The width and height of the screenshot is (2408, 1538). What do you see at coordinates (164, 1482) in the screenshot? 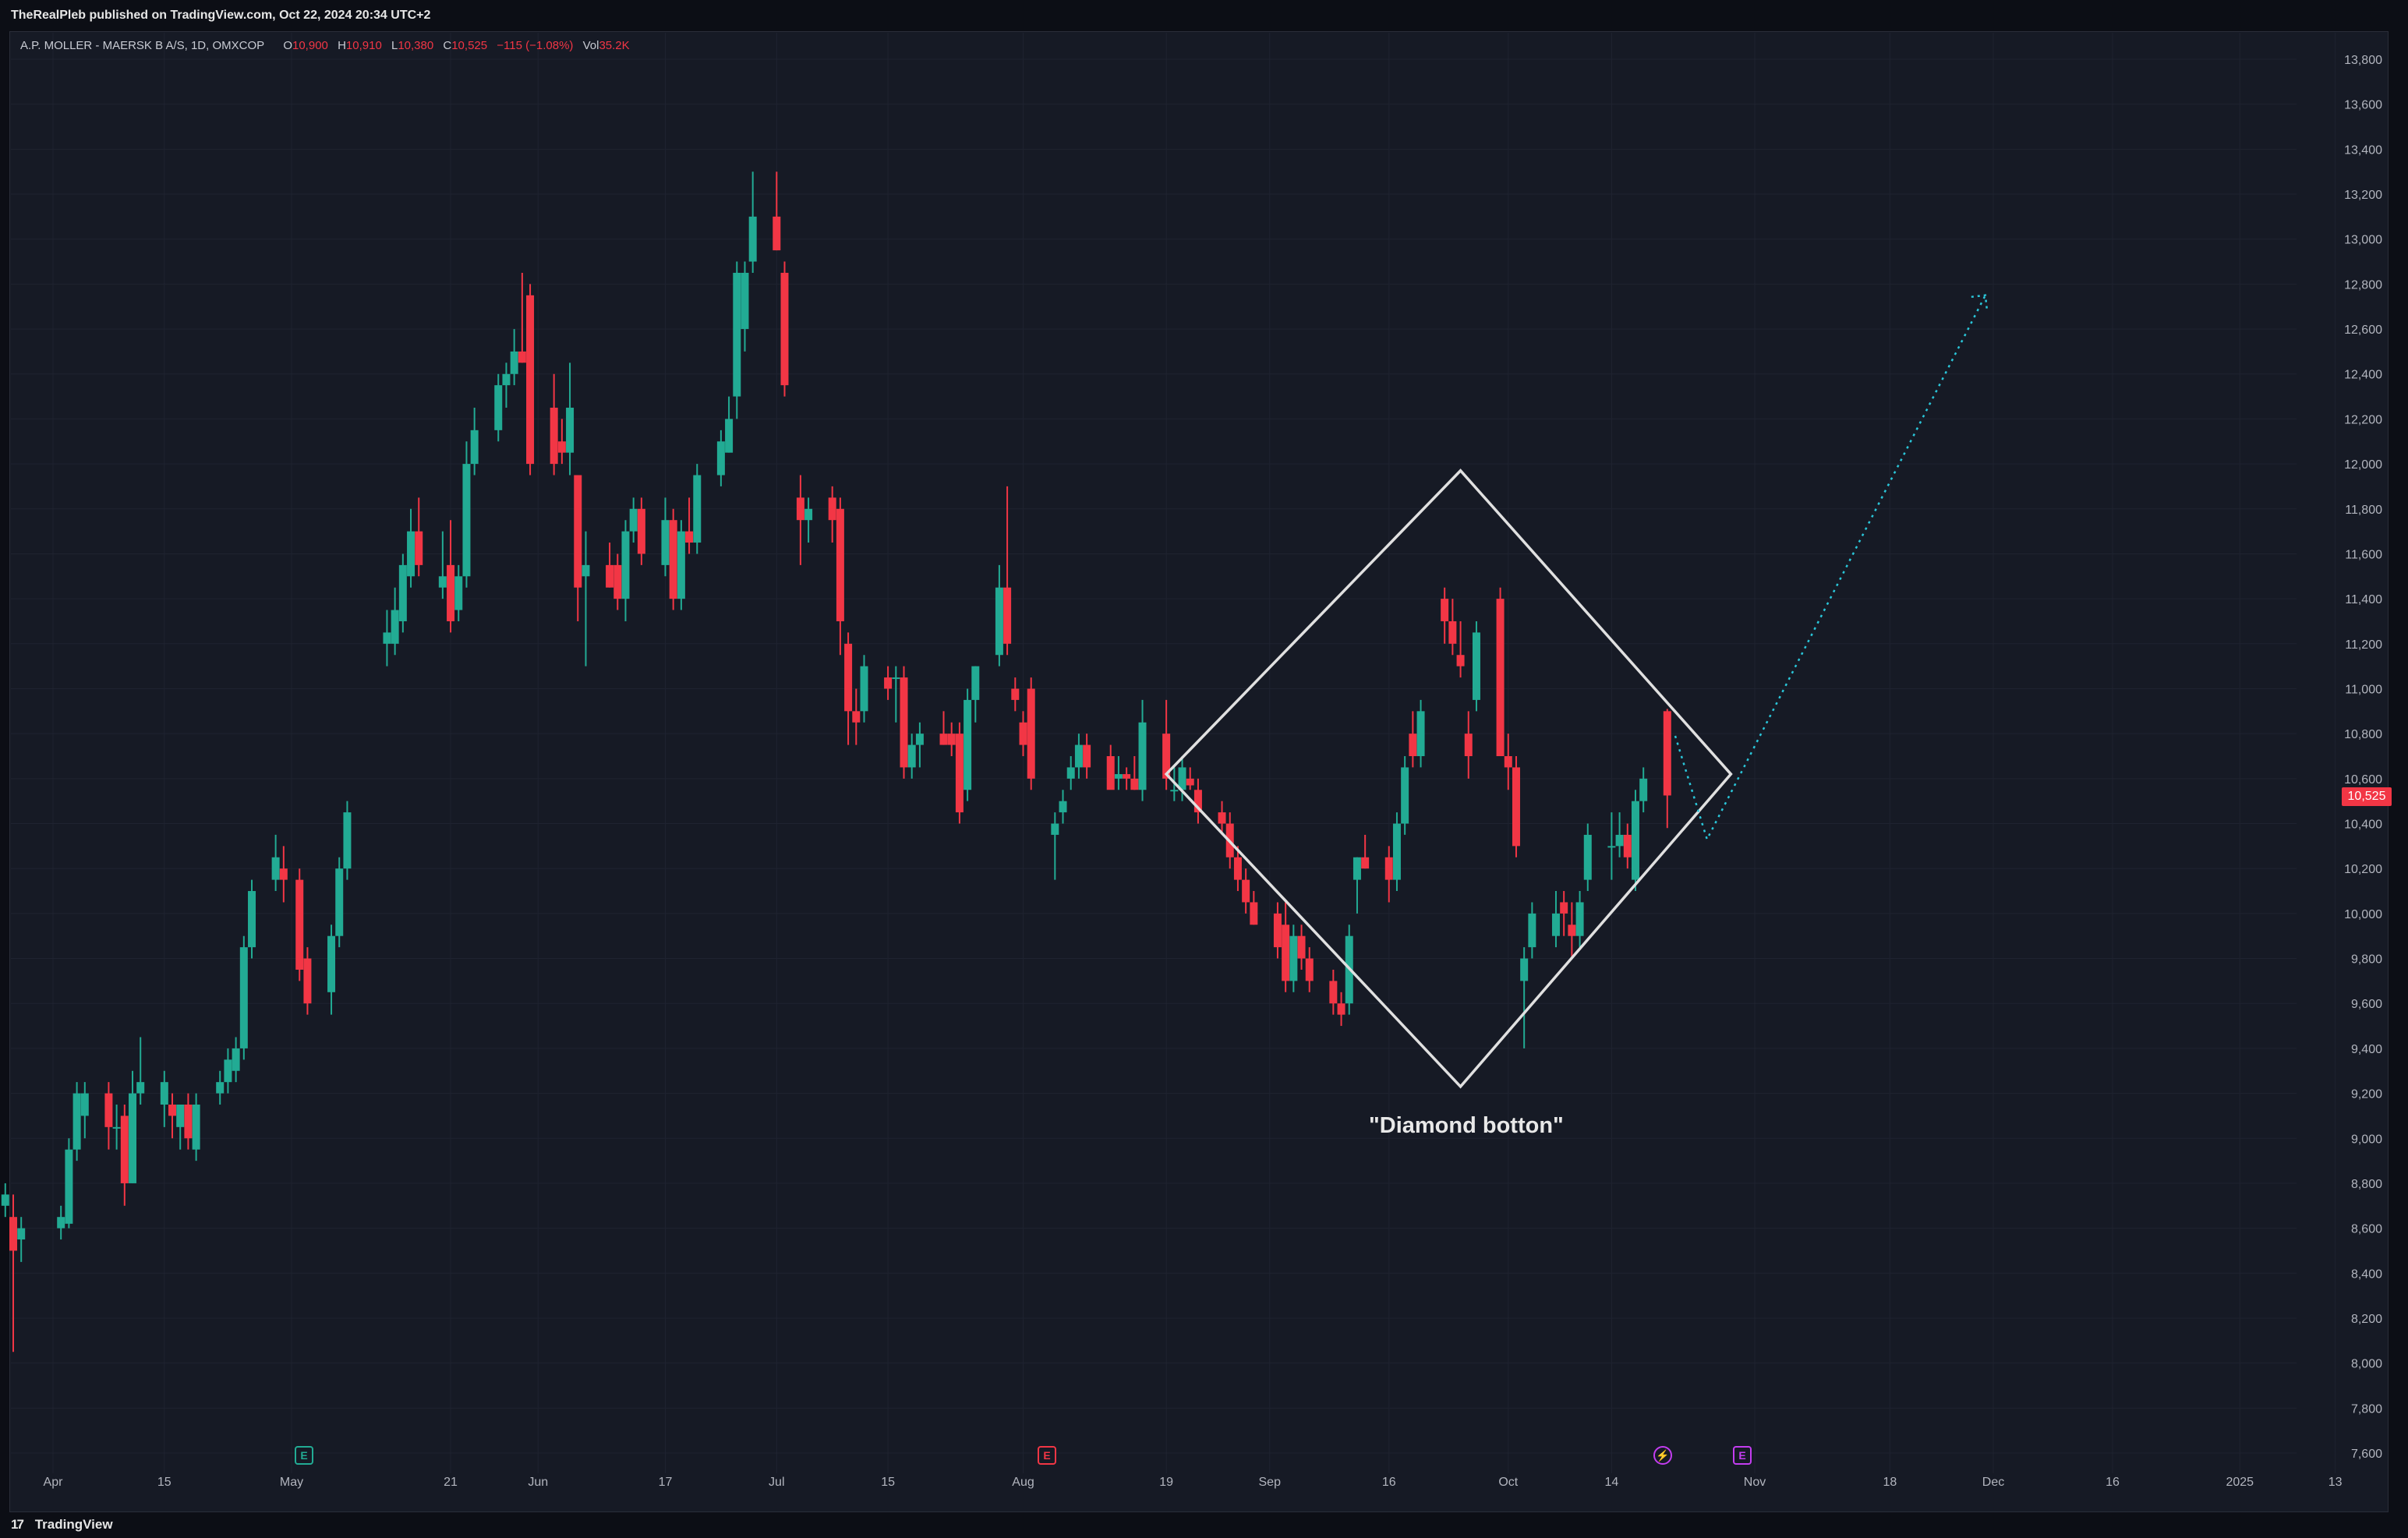
I see `time-tick-label: 15` at bounding box center [164, 1482].